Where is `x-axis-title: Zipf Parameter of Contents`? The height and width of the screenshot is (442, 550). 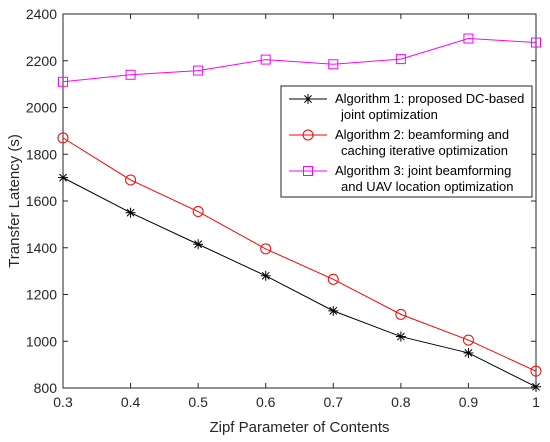 x-axis-title: Zipf Parameter of Contents is located at coordinates (299, 427).